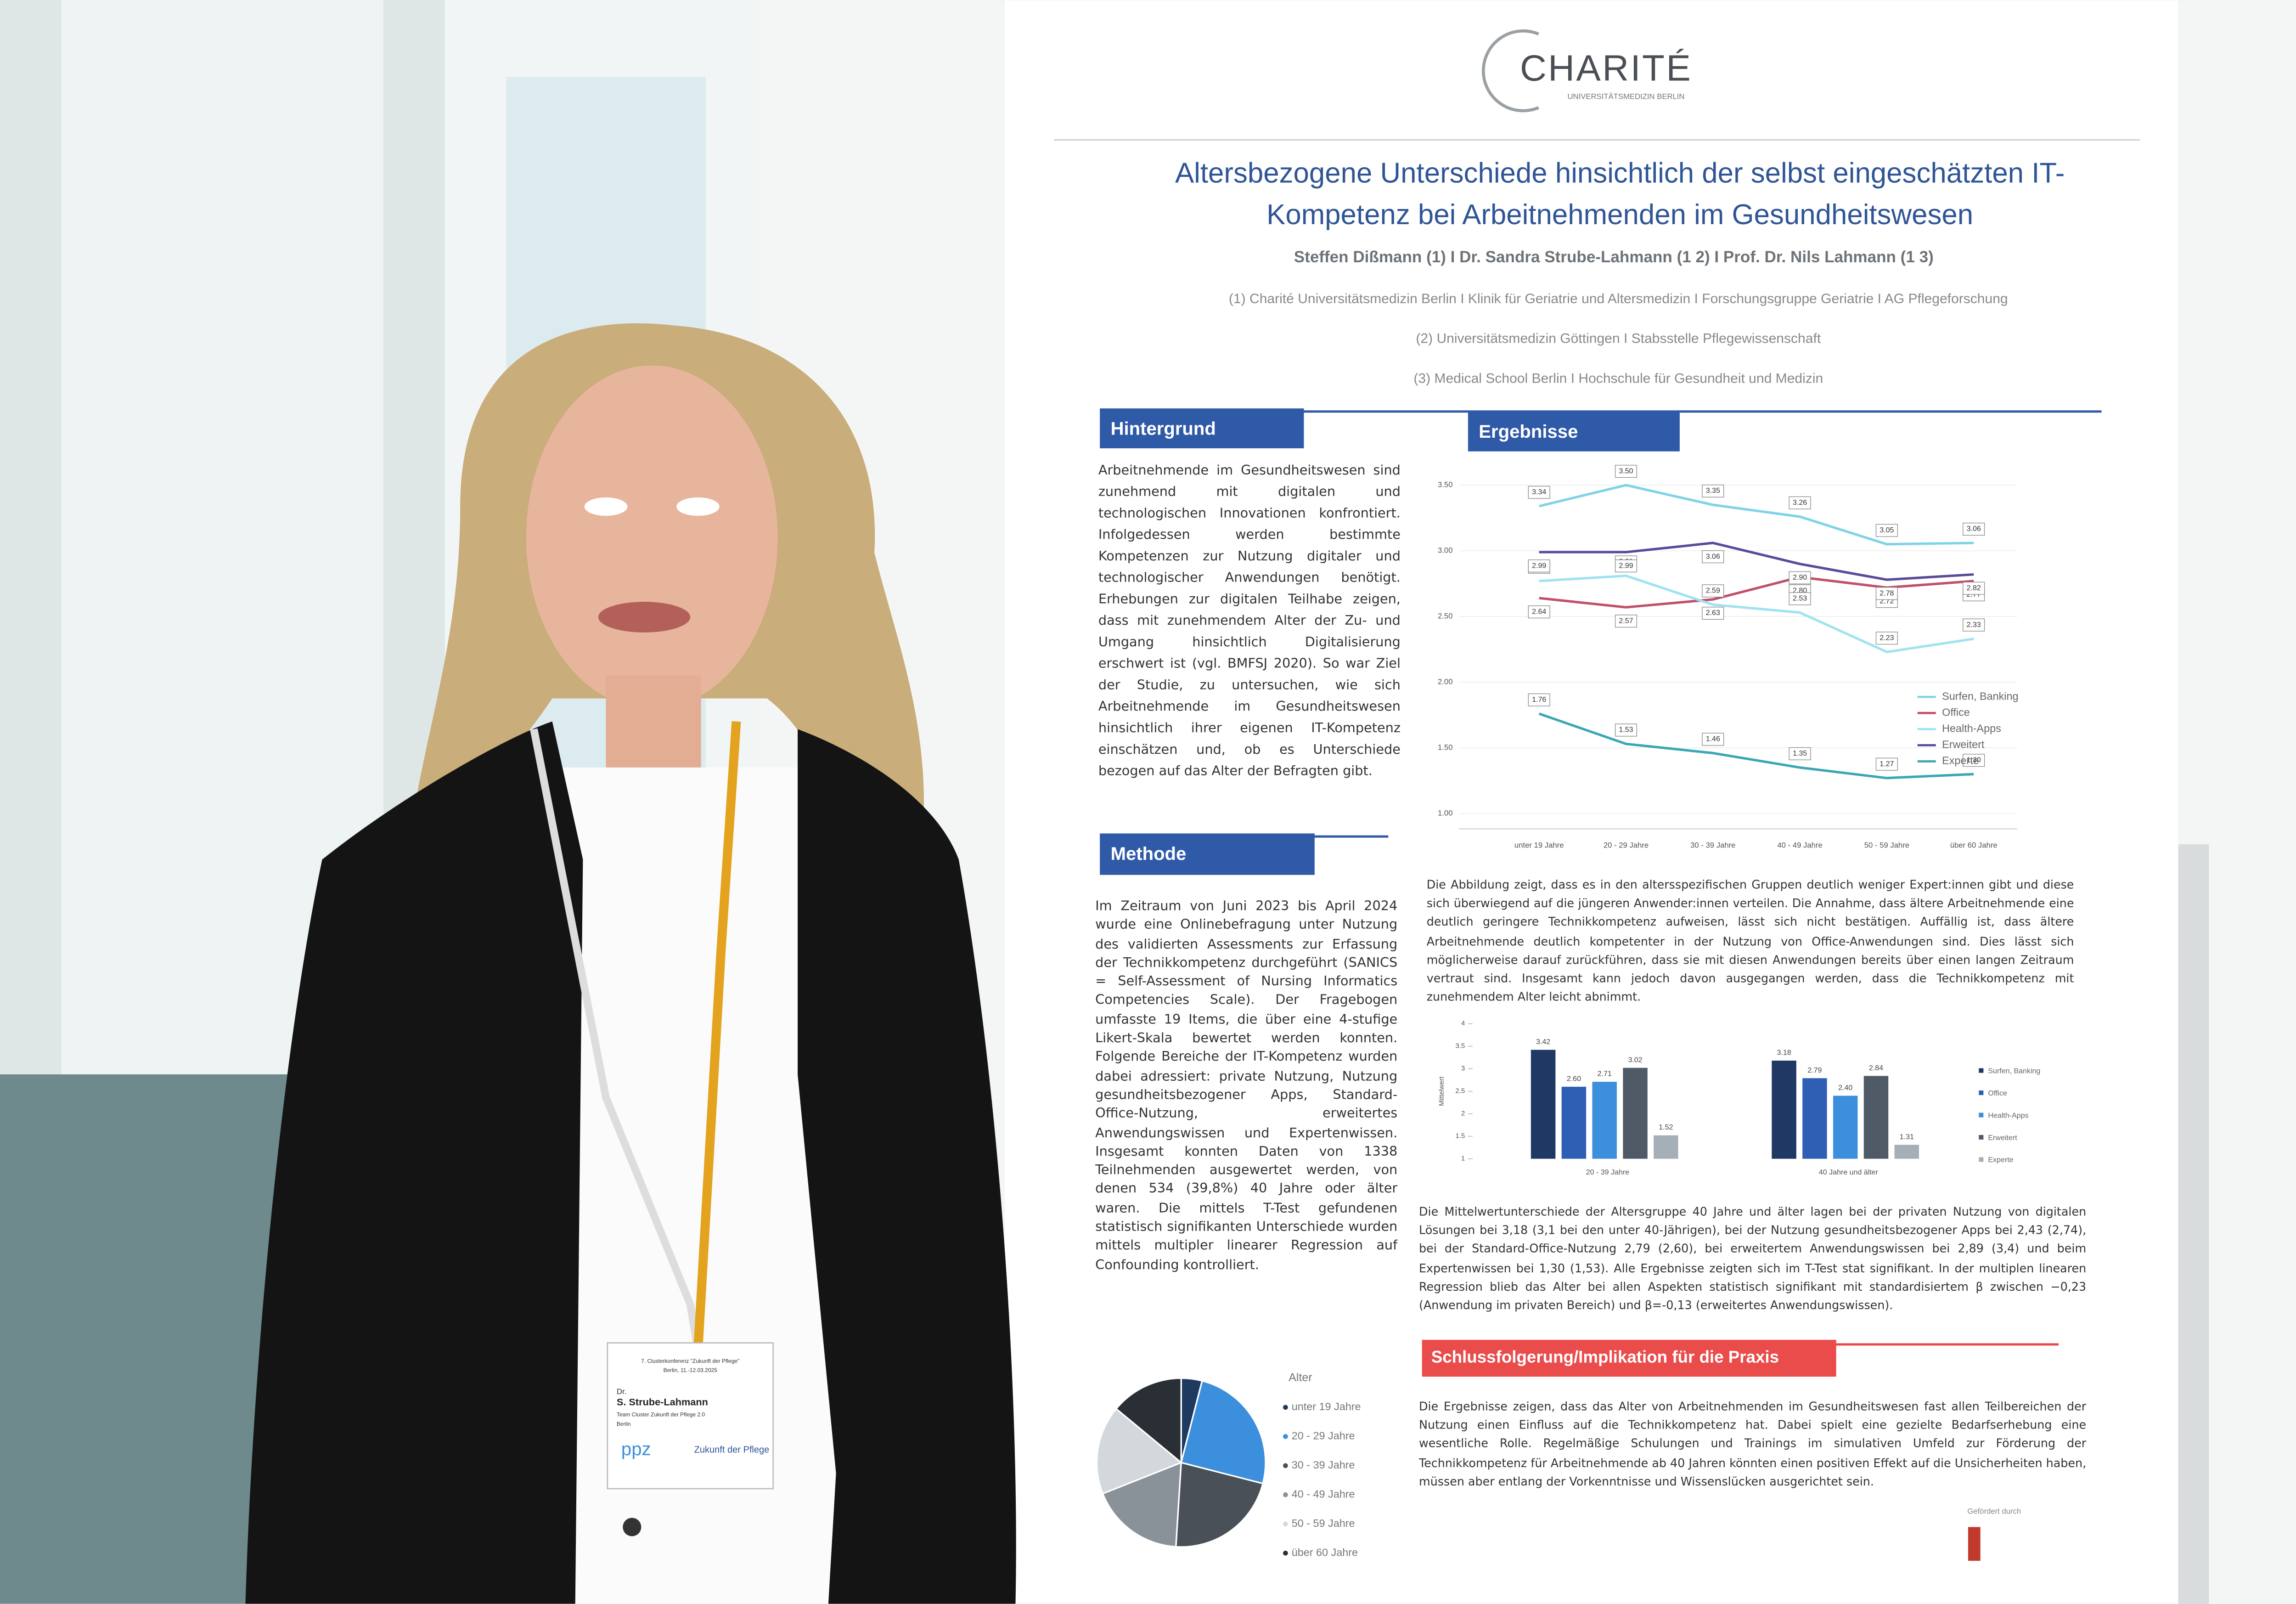 The height and width of the screenshot is (1604, 2296). Describe the element at coordinates (1323, 1523) in the screenshot. I see `legend-label: 50 - 59 Jahre` at that location.